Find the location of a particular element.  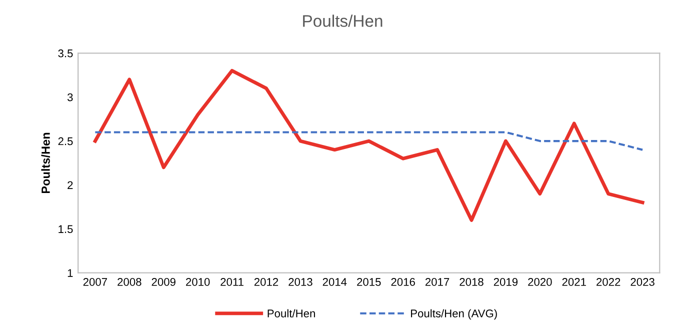

x-tick-label: 2018 is located at coordinates (472, 282).